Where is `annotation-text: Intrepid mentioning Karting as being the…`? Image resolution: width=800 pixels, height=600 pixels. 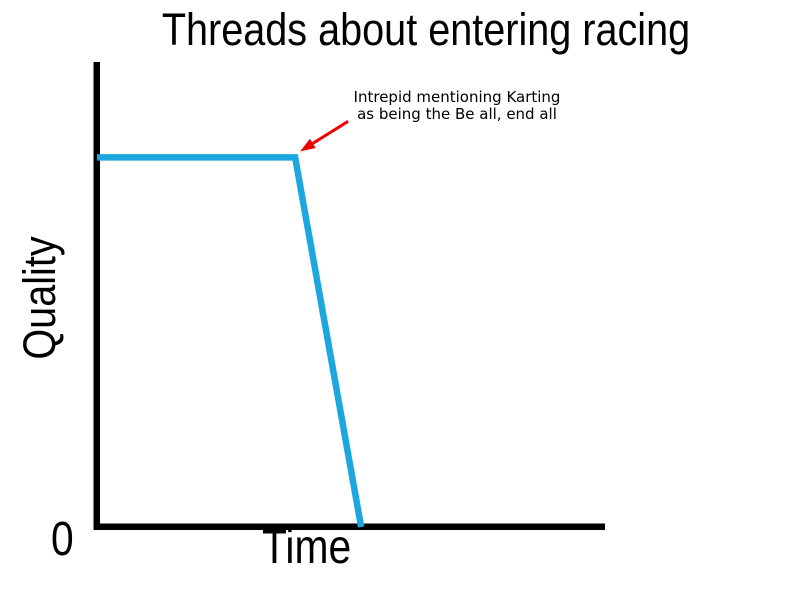
annotation-text: Intrepid mentioning Karting as being the… is located at coordinates (457, 106).